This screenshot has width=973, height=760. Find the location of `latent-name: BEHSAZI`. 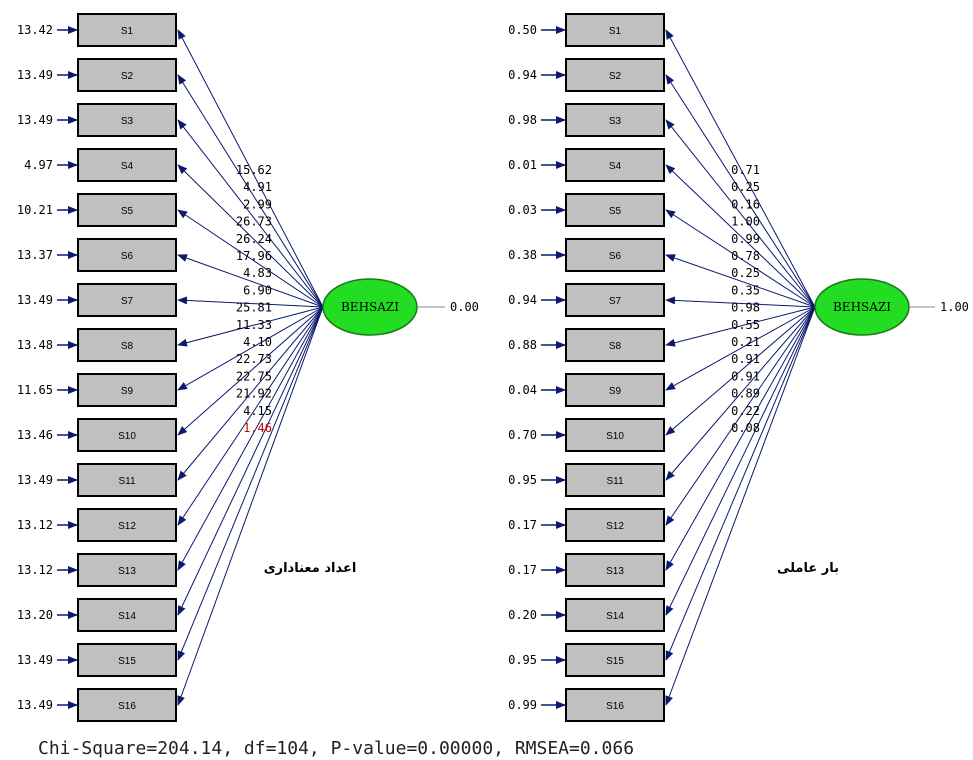

latent-name: BEHSAZI is located at coordinates (862, 307).